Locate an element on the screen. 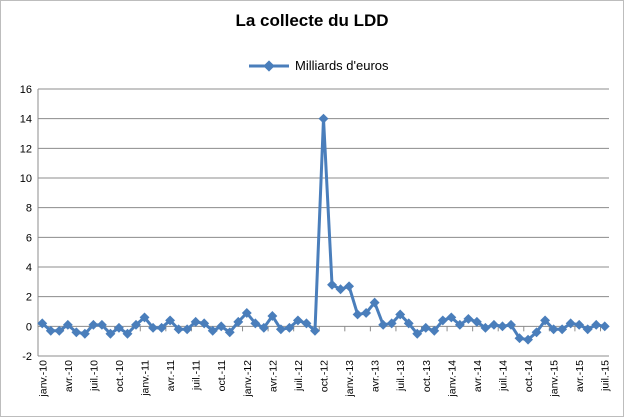 The image size is (624, 417). x-tick-label: avr.-15 is located at coordinates (580, 376).